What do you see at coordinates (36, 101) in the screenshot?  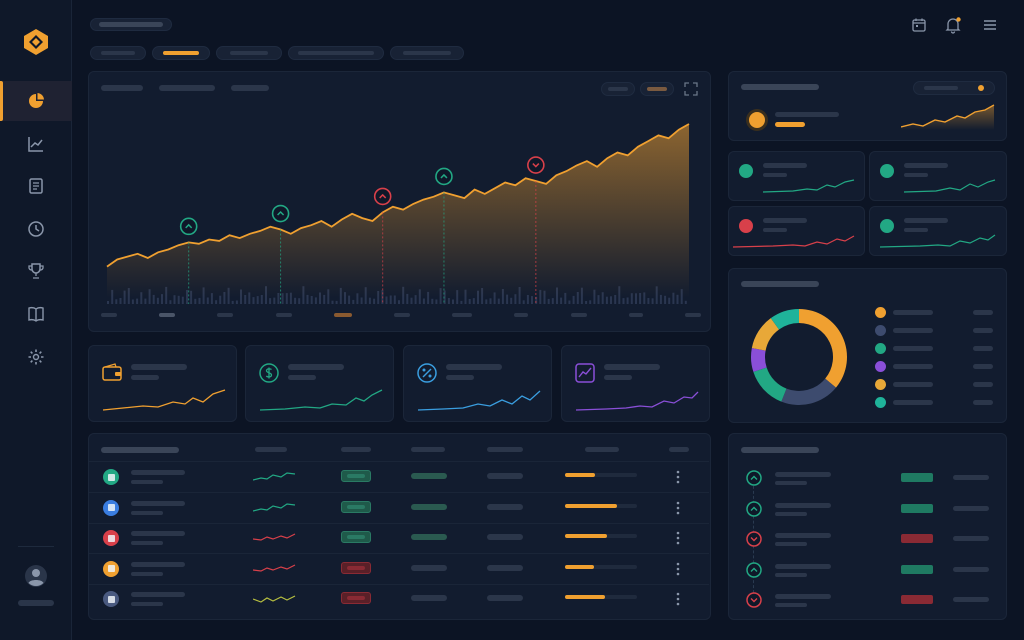 I see `sidebar-item-portfolio` at bounding box center [36, 101].